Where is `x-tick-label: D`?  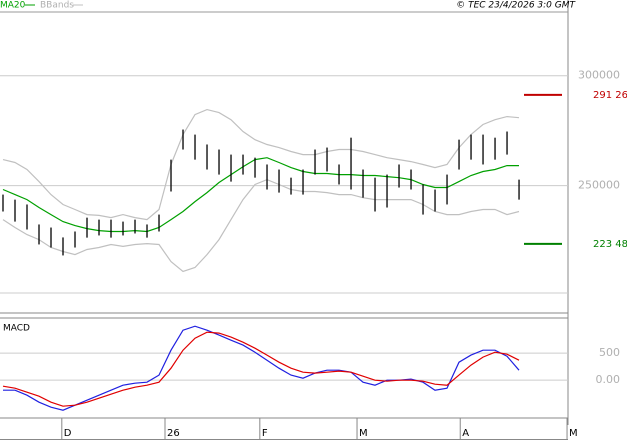
x-tick-label: D is located at coordinates (68, 433).